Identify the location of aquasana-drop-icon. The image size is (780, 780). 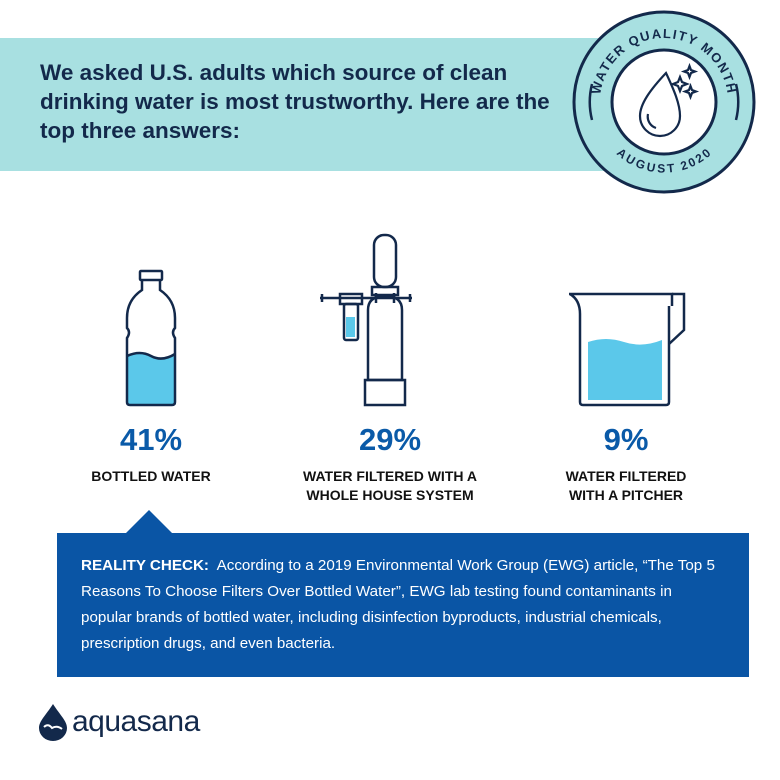
(53, 722).